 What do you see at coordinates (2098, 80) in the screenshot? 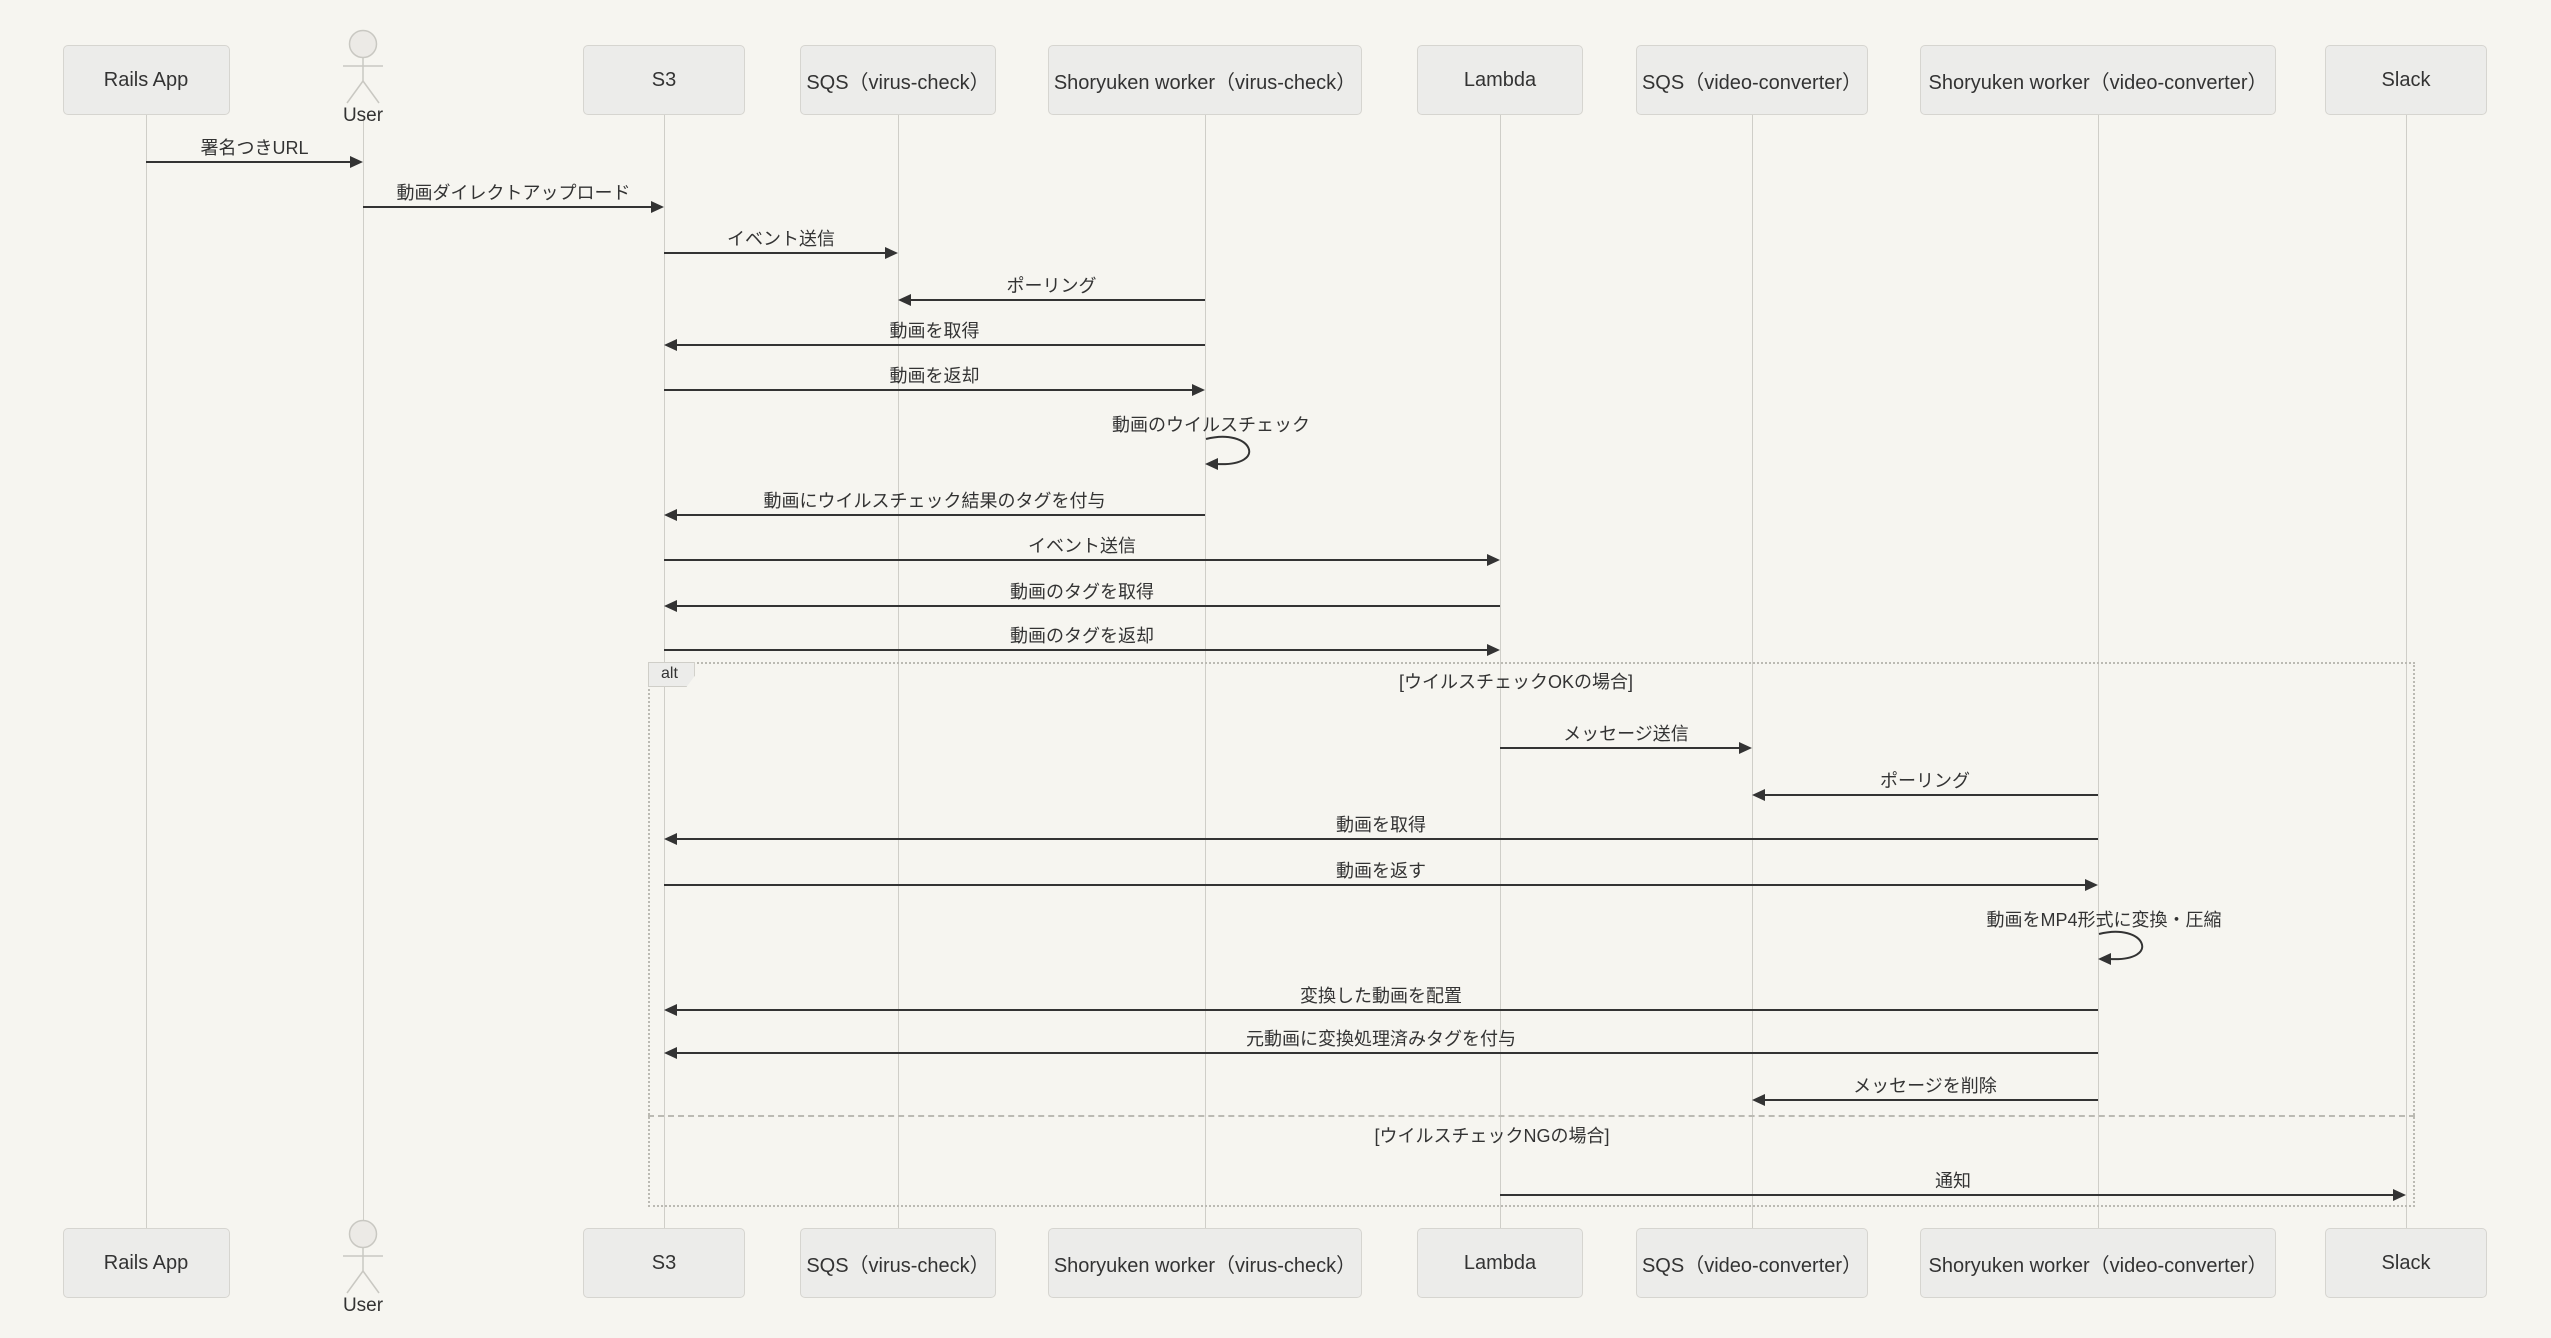
I see `participant-box-worker_conv-top: Shoryuken worker（video-converter）` at bounding box center [2098, 80].